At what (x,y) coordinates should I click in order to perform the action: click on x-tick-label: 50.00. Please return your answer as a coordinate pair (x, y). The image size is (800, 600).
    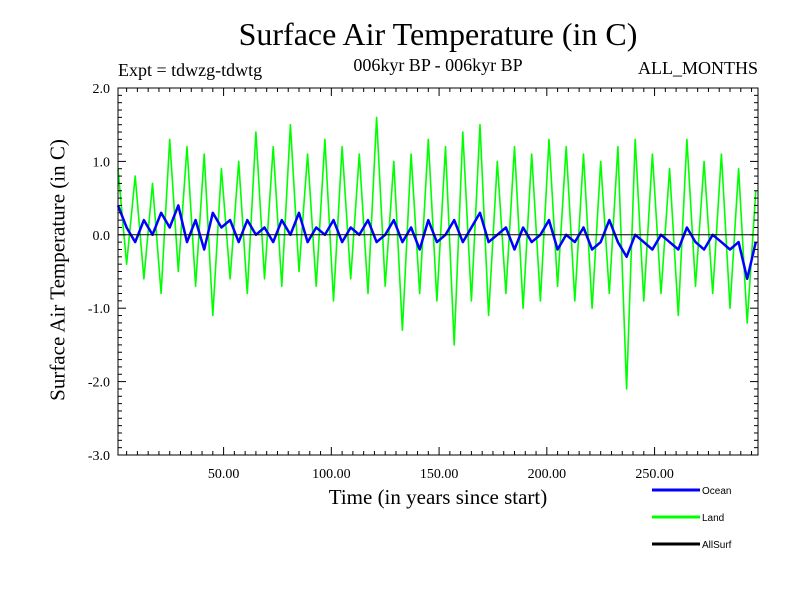
    Looking at the image, I should click on (224, 474).